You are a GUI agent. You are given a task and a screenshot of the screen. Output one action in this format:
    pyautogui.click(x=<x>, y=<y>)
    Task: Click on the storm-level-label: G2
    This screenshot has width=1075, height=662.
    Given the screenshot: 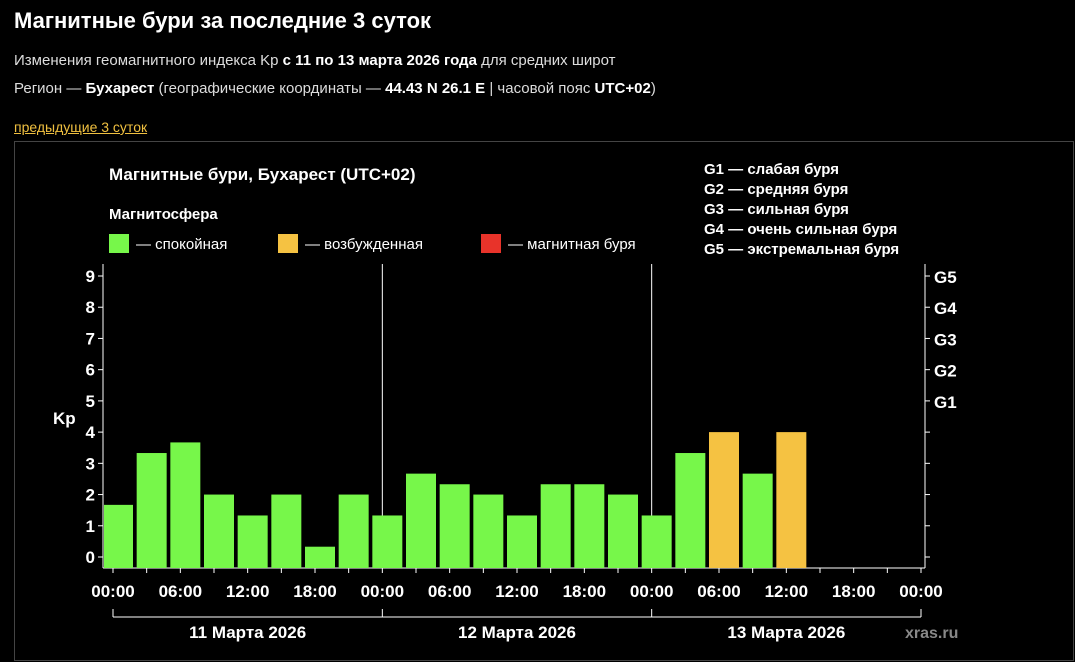 What is the action you would take?
    pyautogui.click(x=945, y=371)
    